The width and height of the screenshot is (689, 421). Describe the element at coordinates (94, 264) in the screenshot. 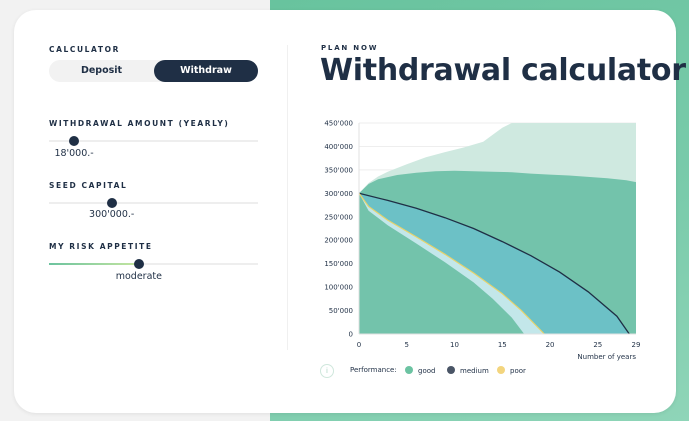

I see `risk-appetite-fill` at that location.